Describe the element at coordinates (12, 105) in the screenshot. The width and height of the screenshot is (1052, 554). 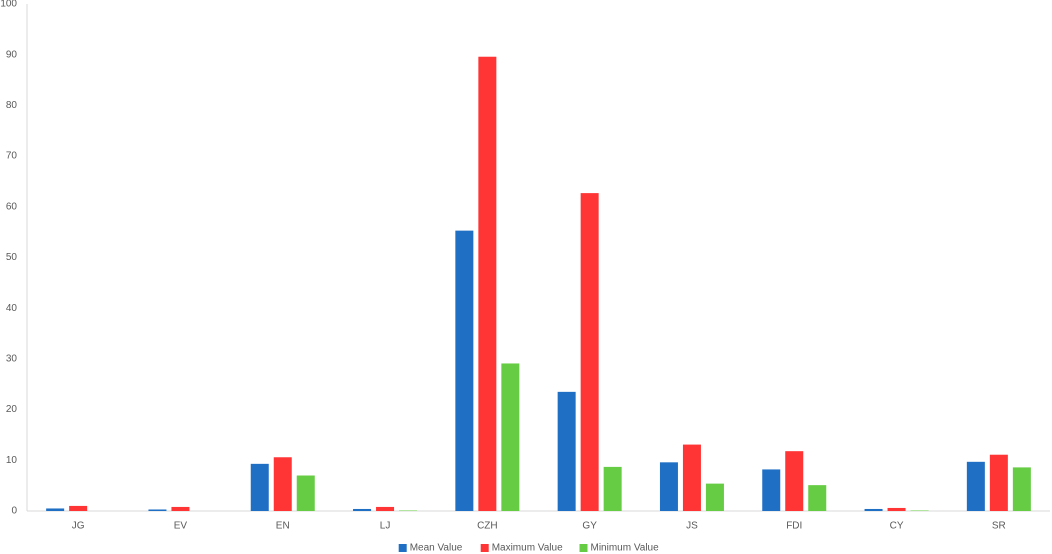
I see `y-tick-label: 80` at that location.